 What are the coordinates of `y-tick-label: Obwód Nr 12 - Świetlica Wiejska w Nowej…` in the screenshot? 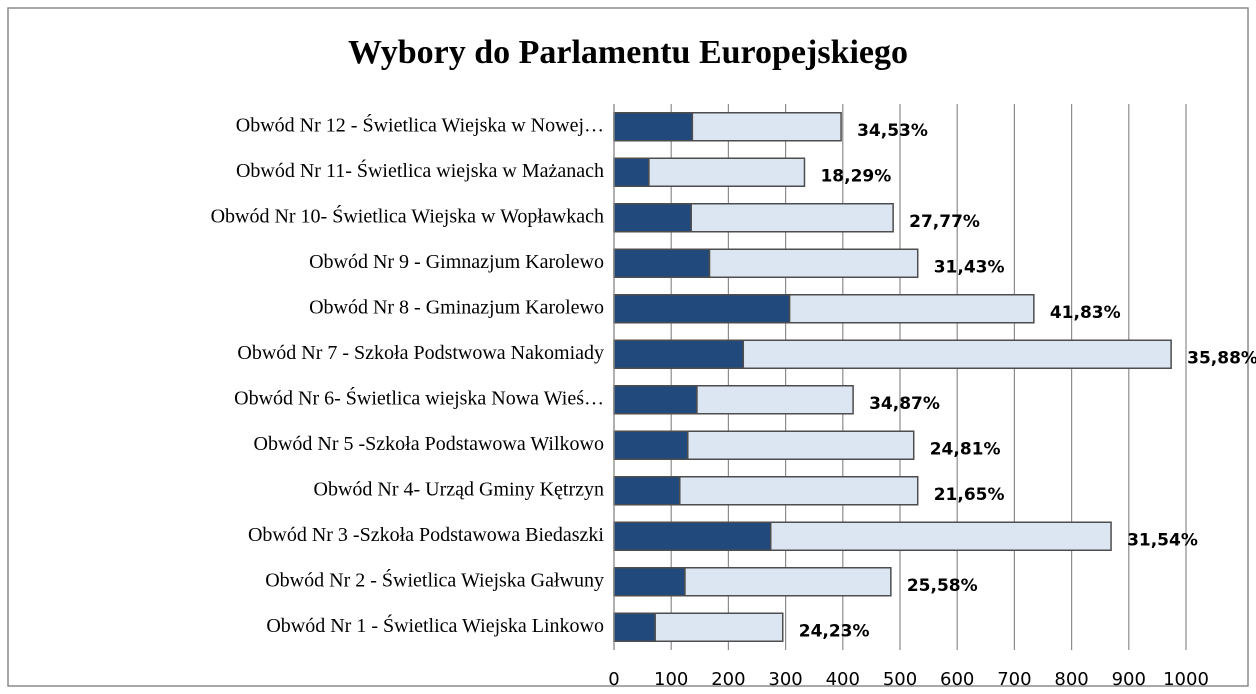 It's located at (420, 124).